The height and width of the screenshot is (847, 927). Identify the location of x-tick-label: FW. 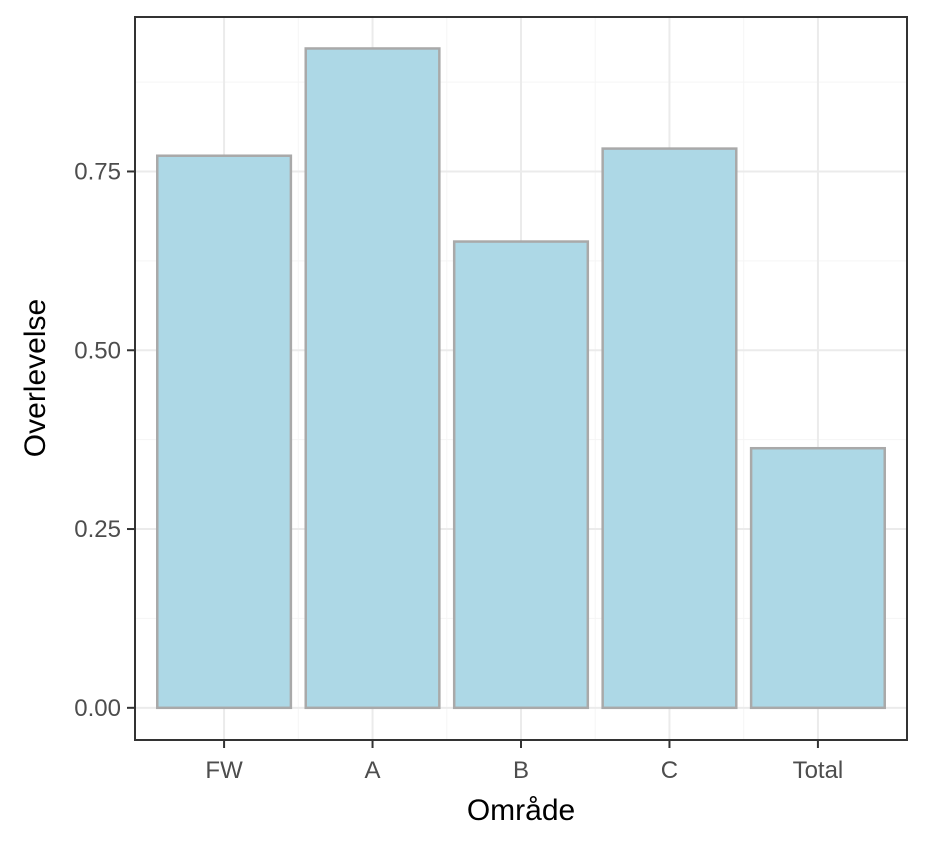
(224, 770).